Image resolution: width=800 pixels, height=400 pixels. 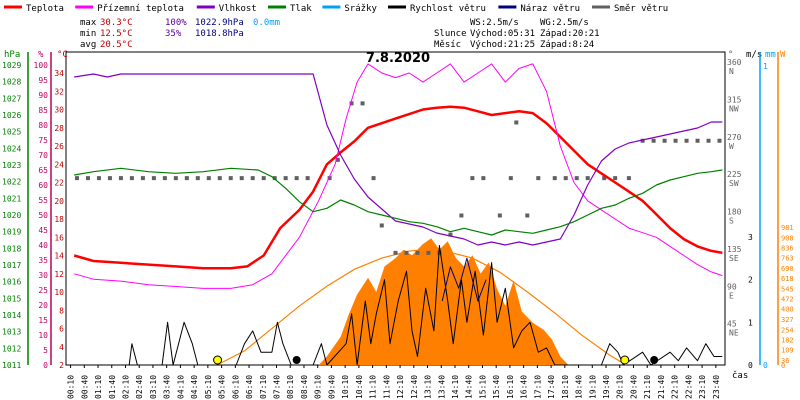 I want to click on wind-ws: WS:2.5m/s, so click(x=494, y=23).